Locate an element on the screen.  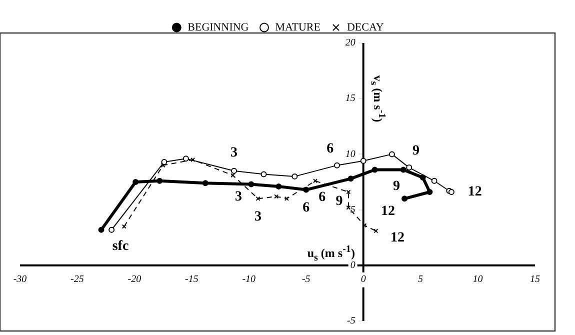
legend-label: MATURE is located at coordinates (298, 27).